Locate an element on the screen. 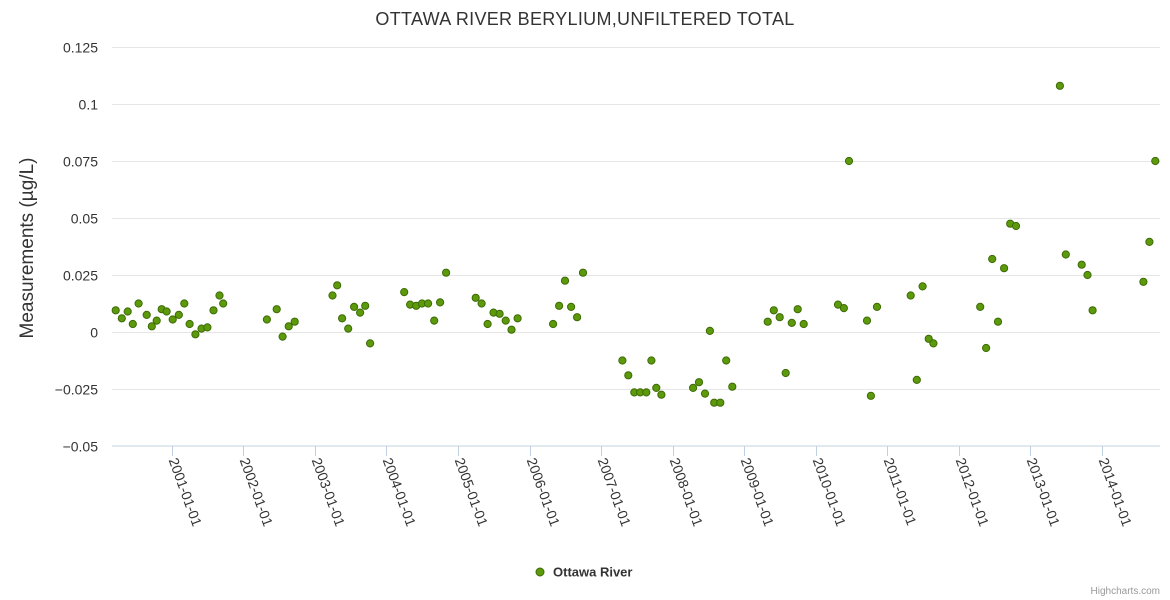  legend-marker-ottawa-river is located at coordinates (540, 572).